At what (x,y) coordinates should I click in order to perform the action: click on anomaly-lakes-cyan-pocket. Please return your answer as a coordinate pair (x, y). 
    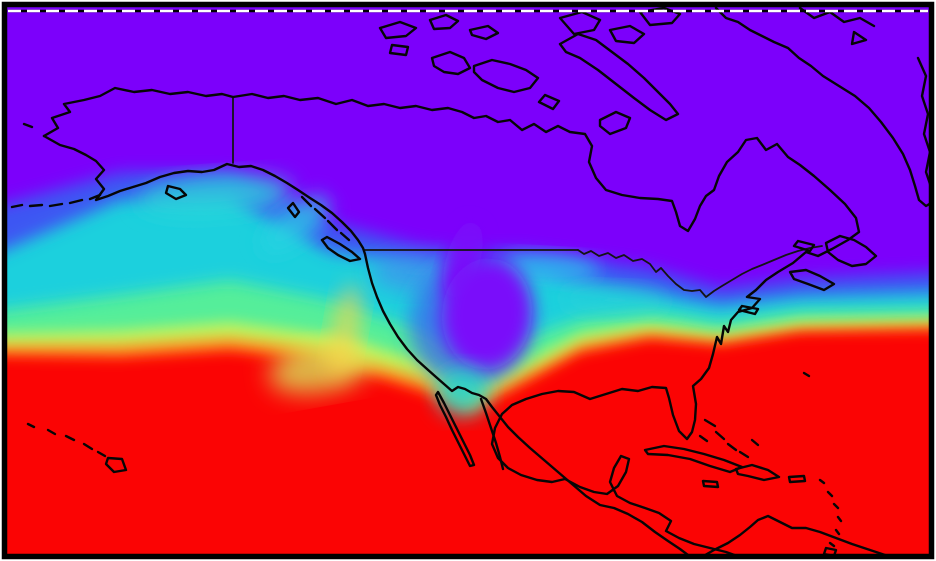
    Looking at the image, I should click on (615, 300).